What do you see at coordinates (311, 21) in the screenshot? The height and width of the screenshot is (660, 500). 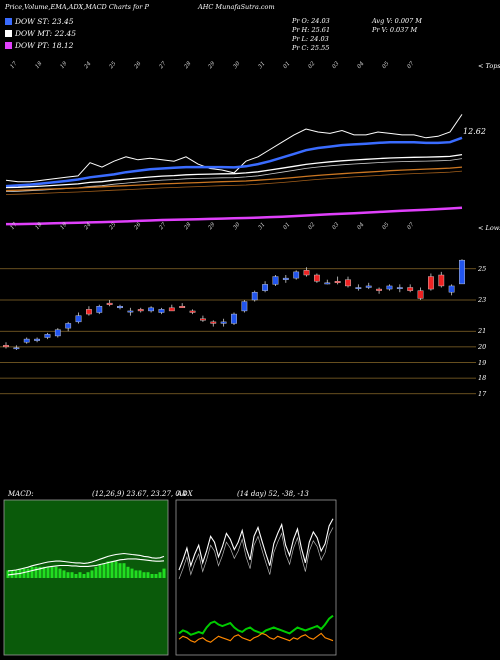 I see `stat-open: Pr O: 24.03` at bounding box center [311, 21].